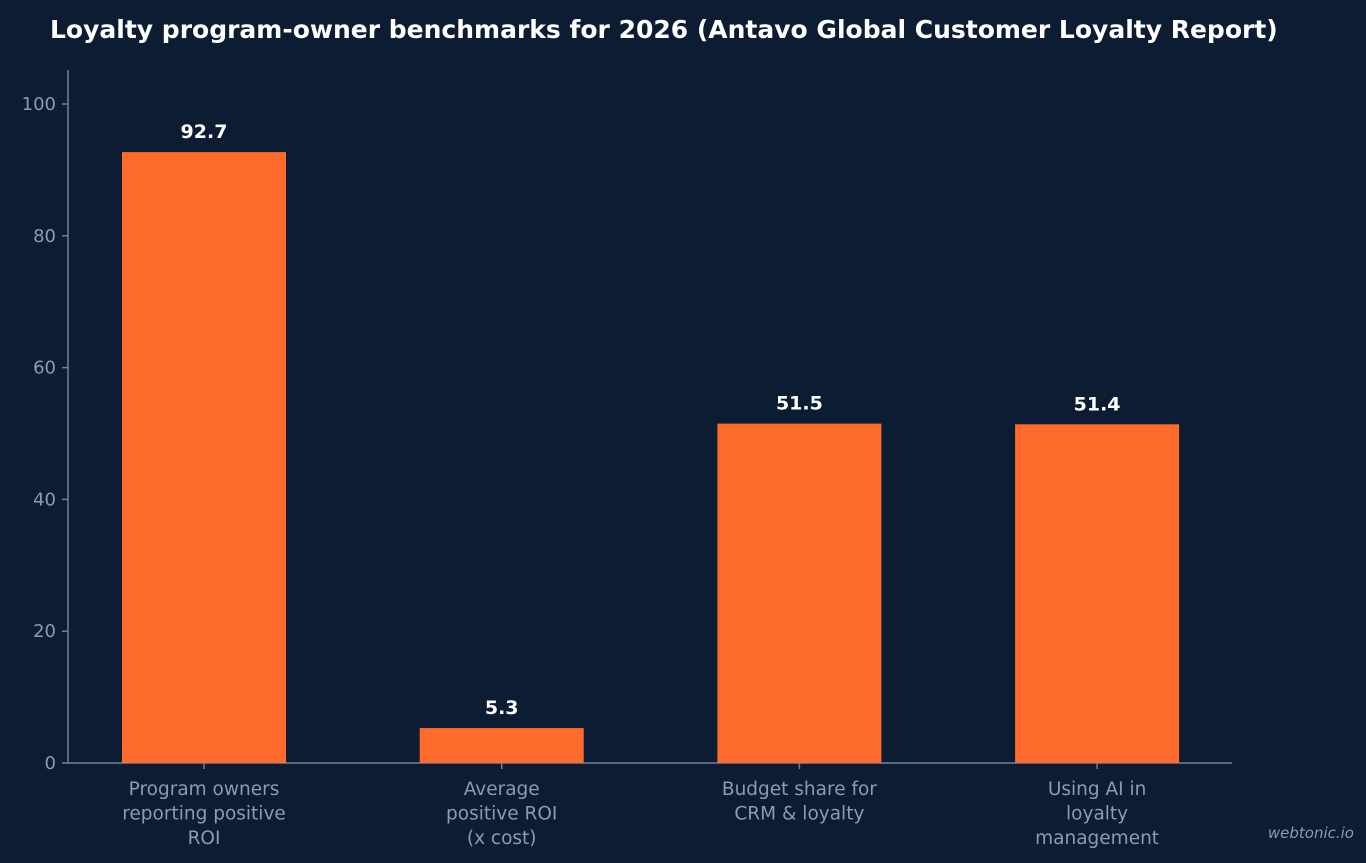 The height and width of the screenshot is (863, 1366). I want to click on x-axis, so click(650, 765).